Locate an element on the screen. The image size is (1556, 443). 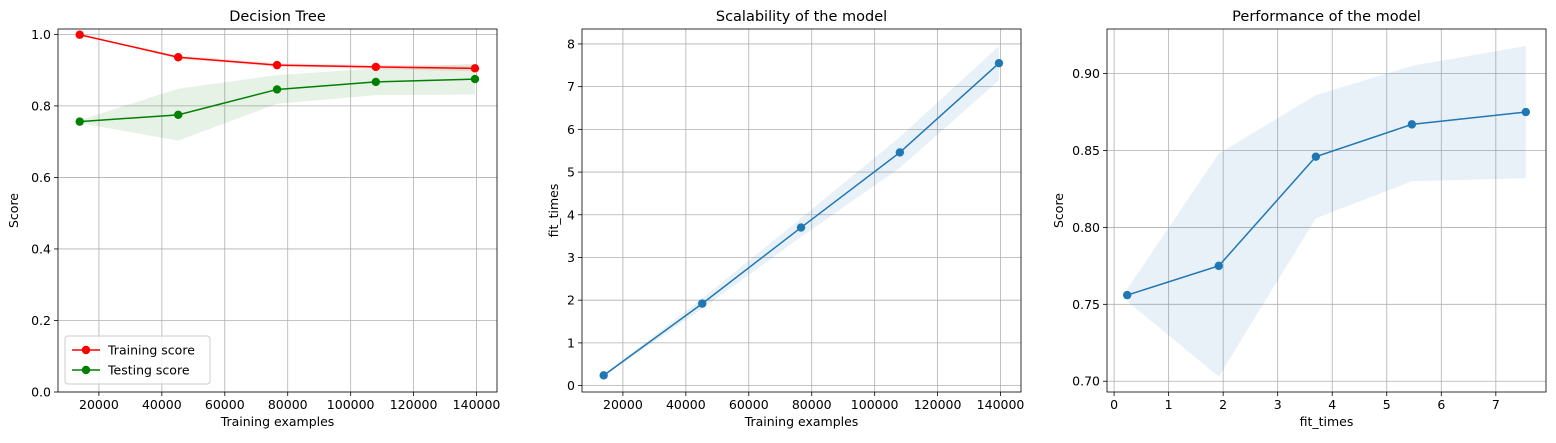
chart-title: Performance of the model is located at coordinates (1326, 17).